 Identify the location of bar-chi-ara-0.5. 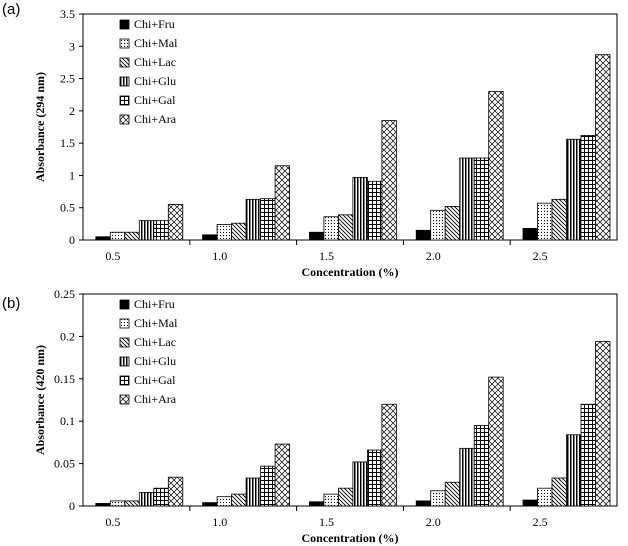
(175, 491).